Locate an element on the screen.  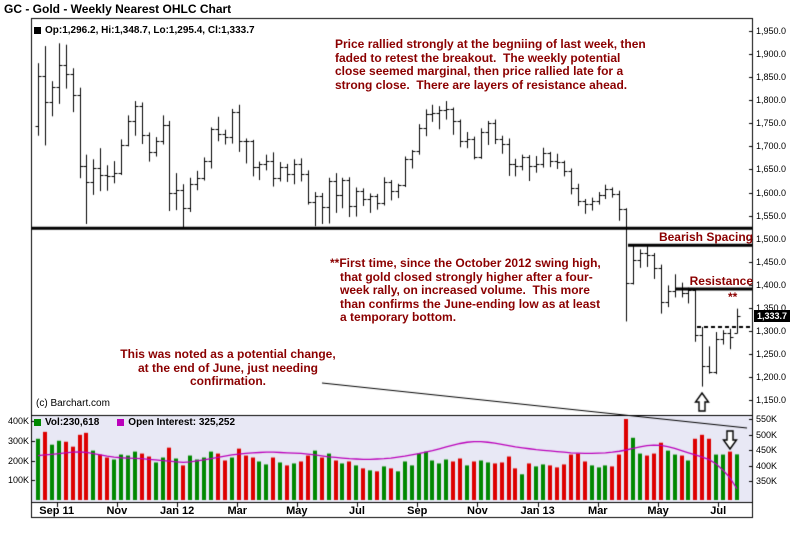
x-axis-label: Jan 12 is located at coordinates (177, 511).